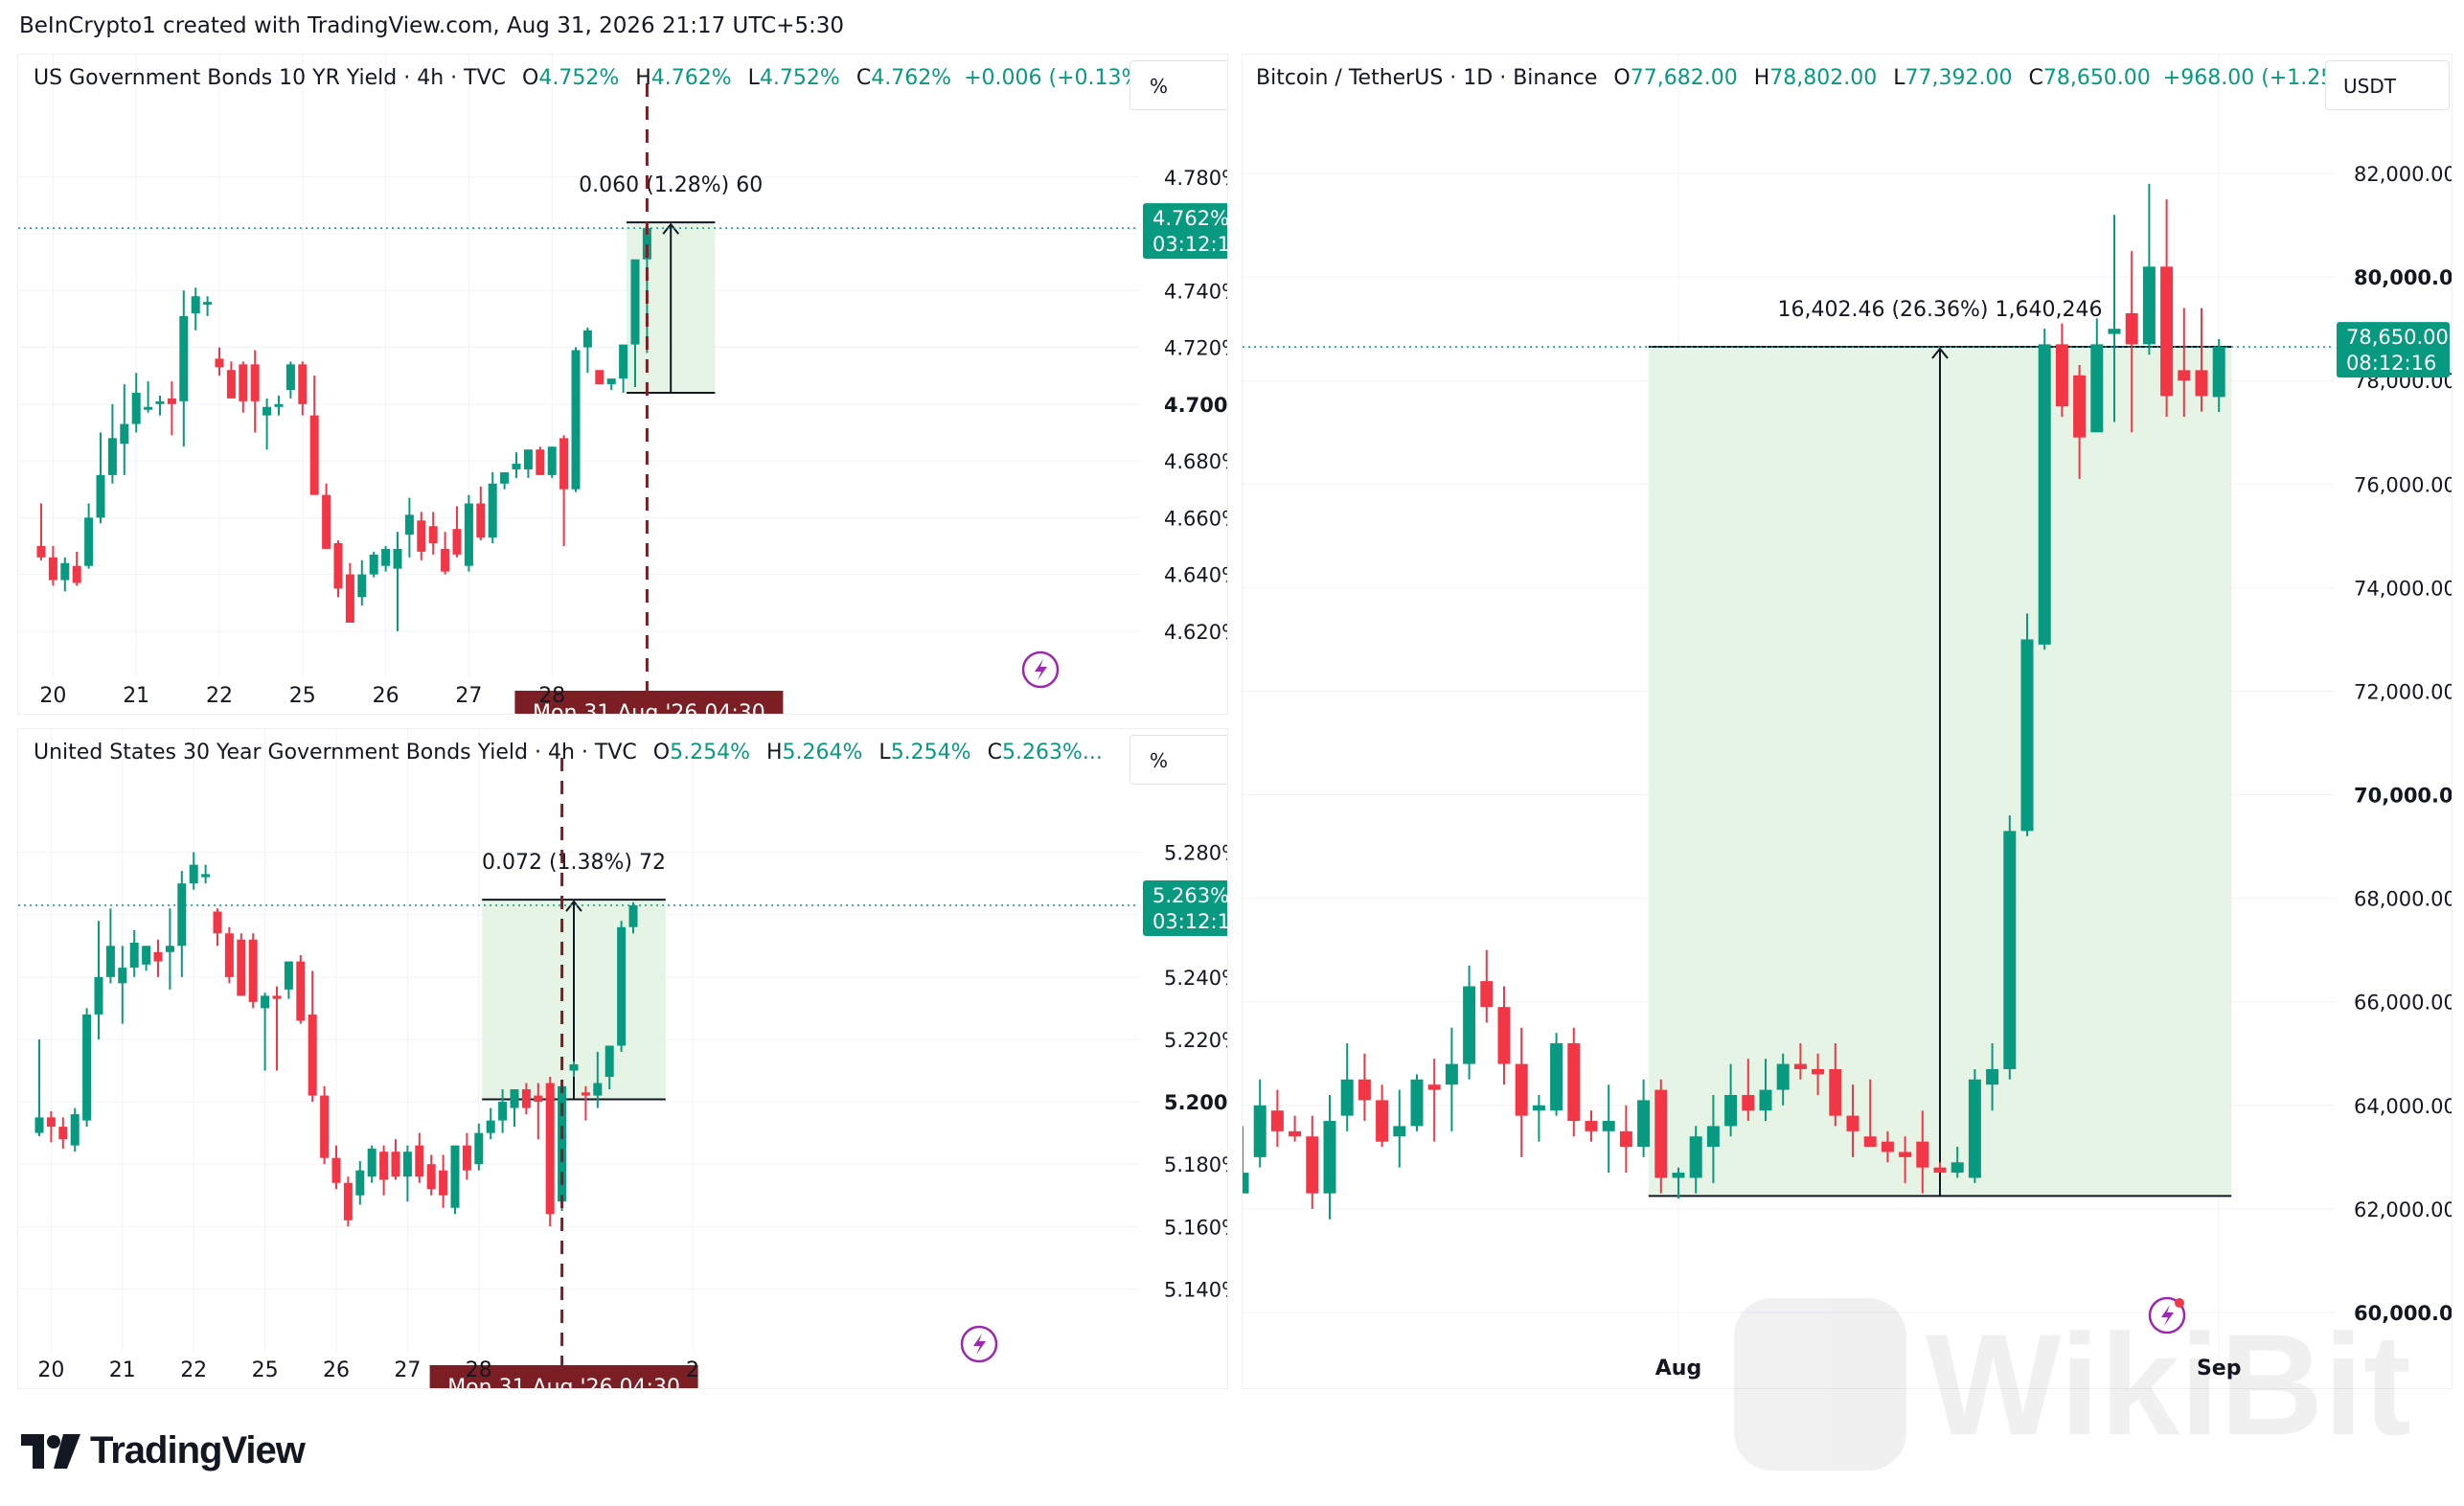 The image size is (2464, 1506). I want to click on bar-countdown-timer: 03:12:16, so click(1190, 244).